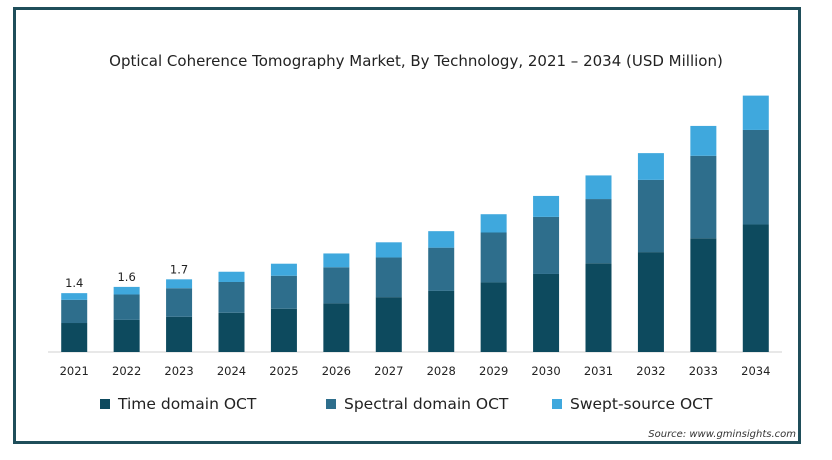 This screenshot has width=832, height=460. I want to click on x-tick-label: 2033, so click(703, 371).